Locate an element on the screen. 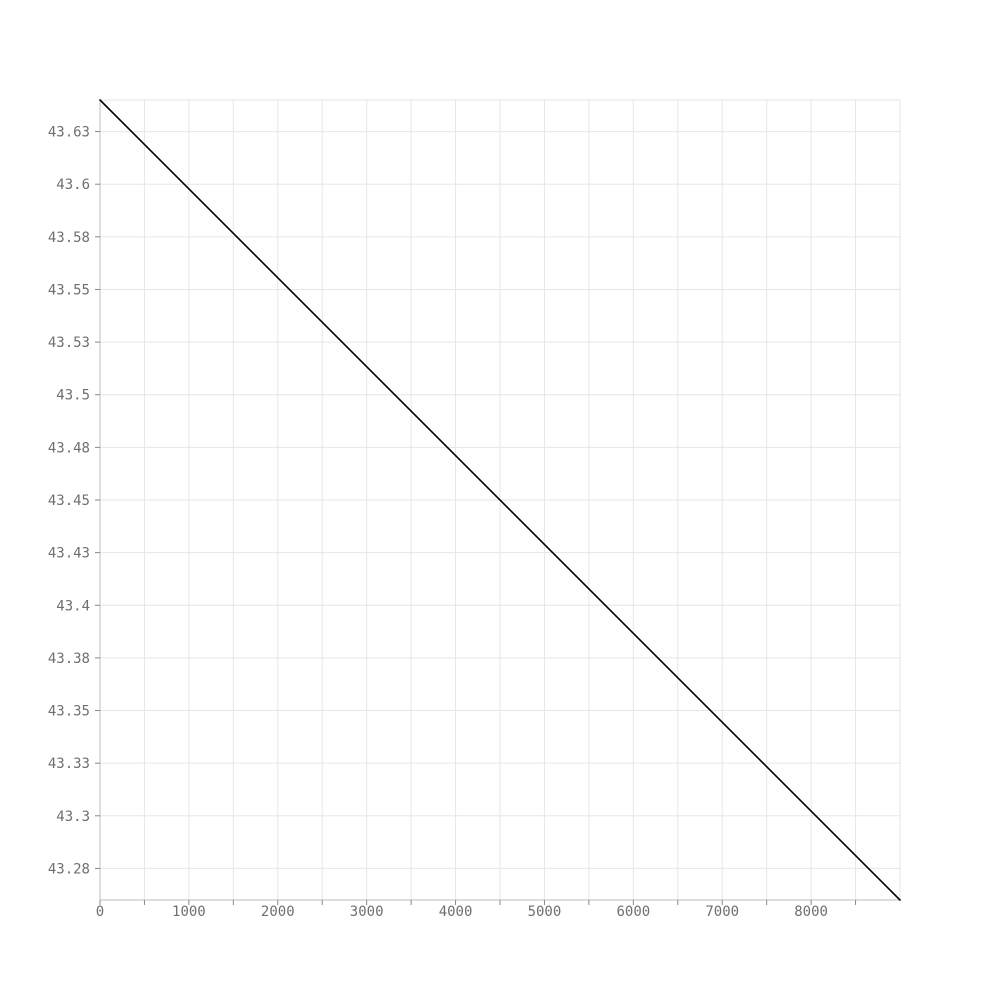 The image size is (1000, 1000). y-tick-label: 43.5 is located at coordinates (73, 396).